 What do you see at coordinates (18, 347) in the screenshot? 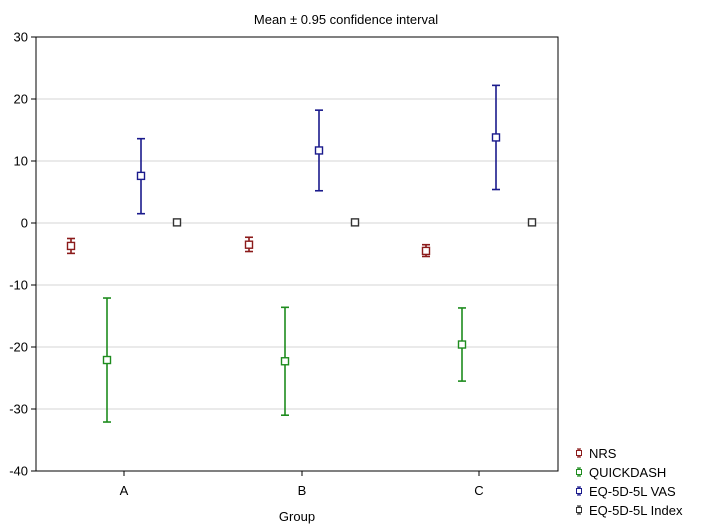
I see `y-tick-label: -20` at bounding box center [18, 347].